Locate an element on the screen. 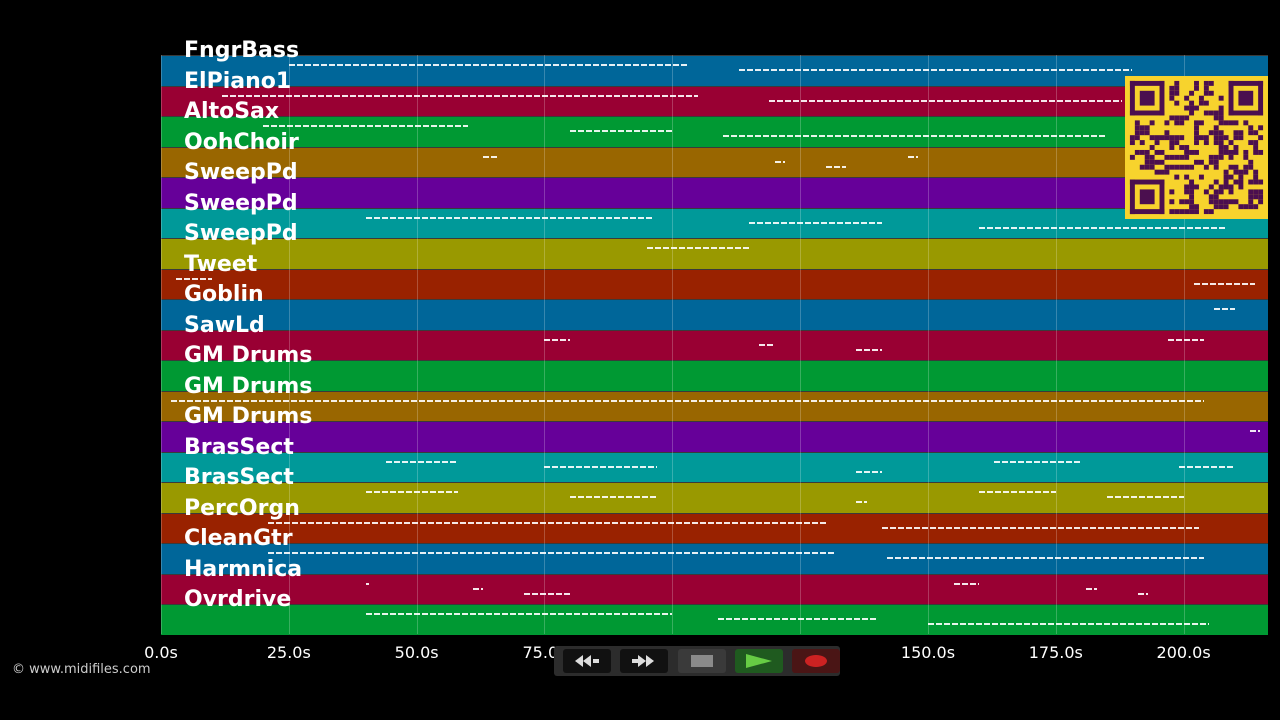 The width and height of the screenshot is (1280, 720). time-tick-label: 0.0s is located at coordinates (161, 652).